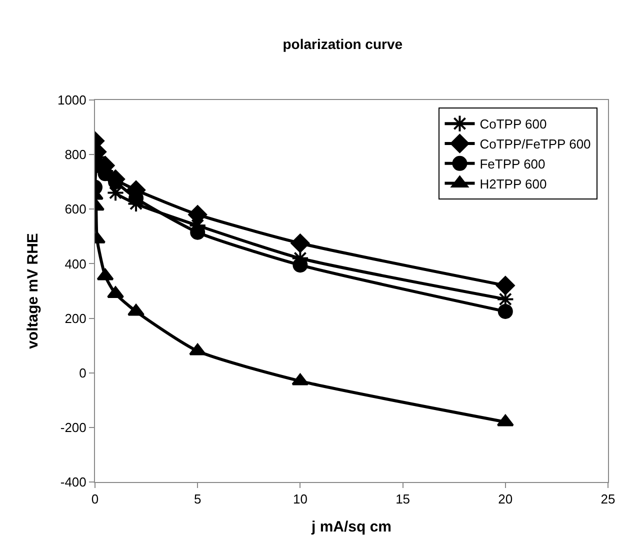 The image size is (623, 557). What do you see at coordinates (73, 427) in the screenshot?
I see `y-tick-label: -200` at bounding box center [73, 427].